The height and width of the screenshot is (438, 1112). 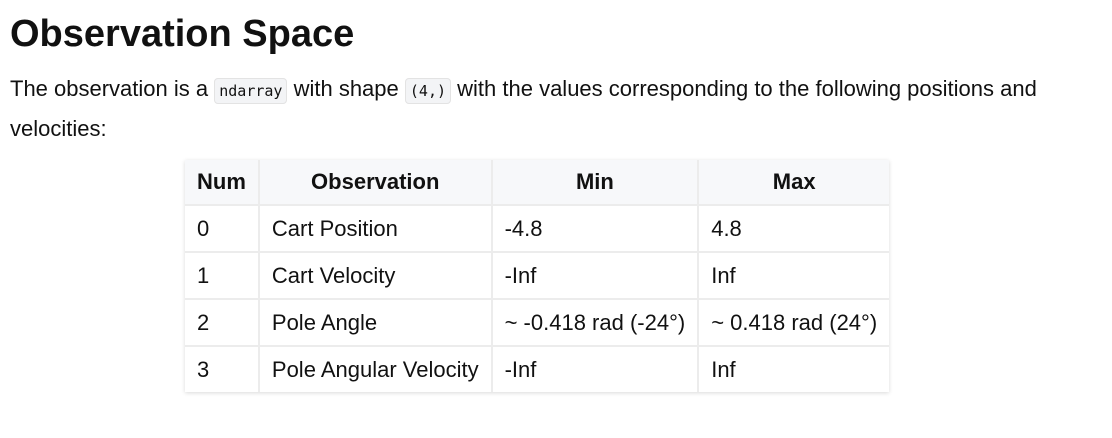 What do you see at coordinates (793, 183) in the screenshot?
I see `column-header: Max` at bounding box center [793, 183].